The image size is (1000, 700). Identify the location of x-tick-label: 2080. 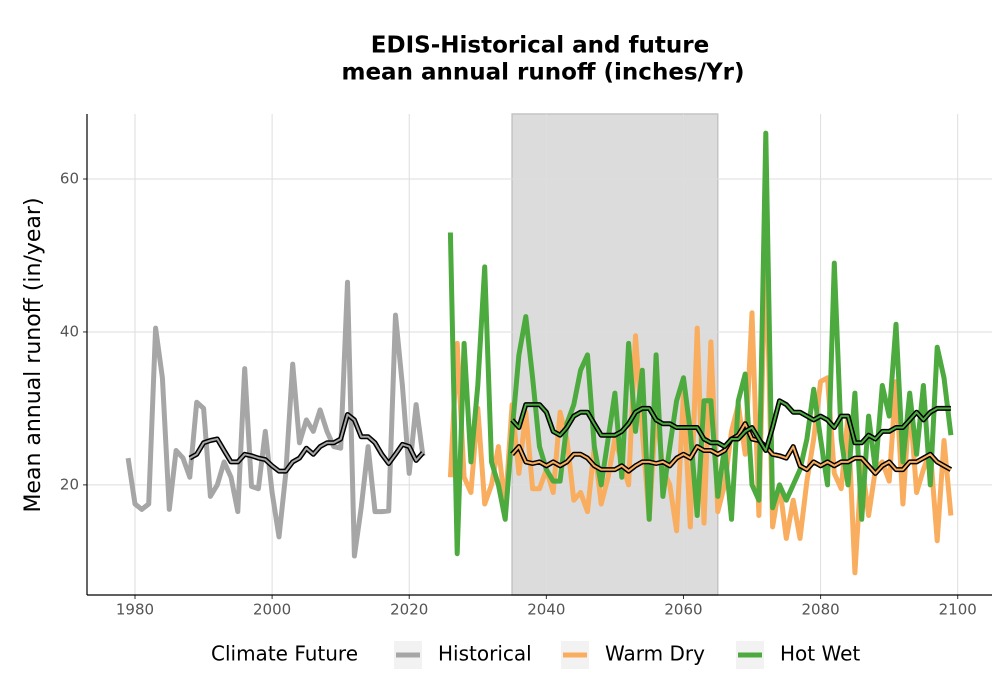
(821, 610).